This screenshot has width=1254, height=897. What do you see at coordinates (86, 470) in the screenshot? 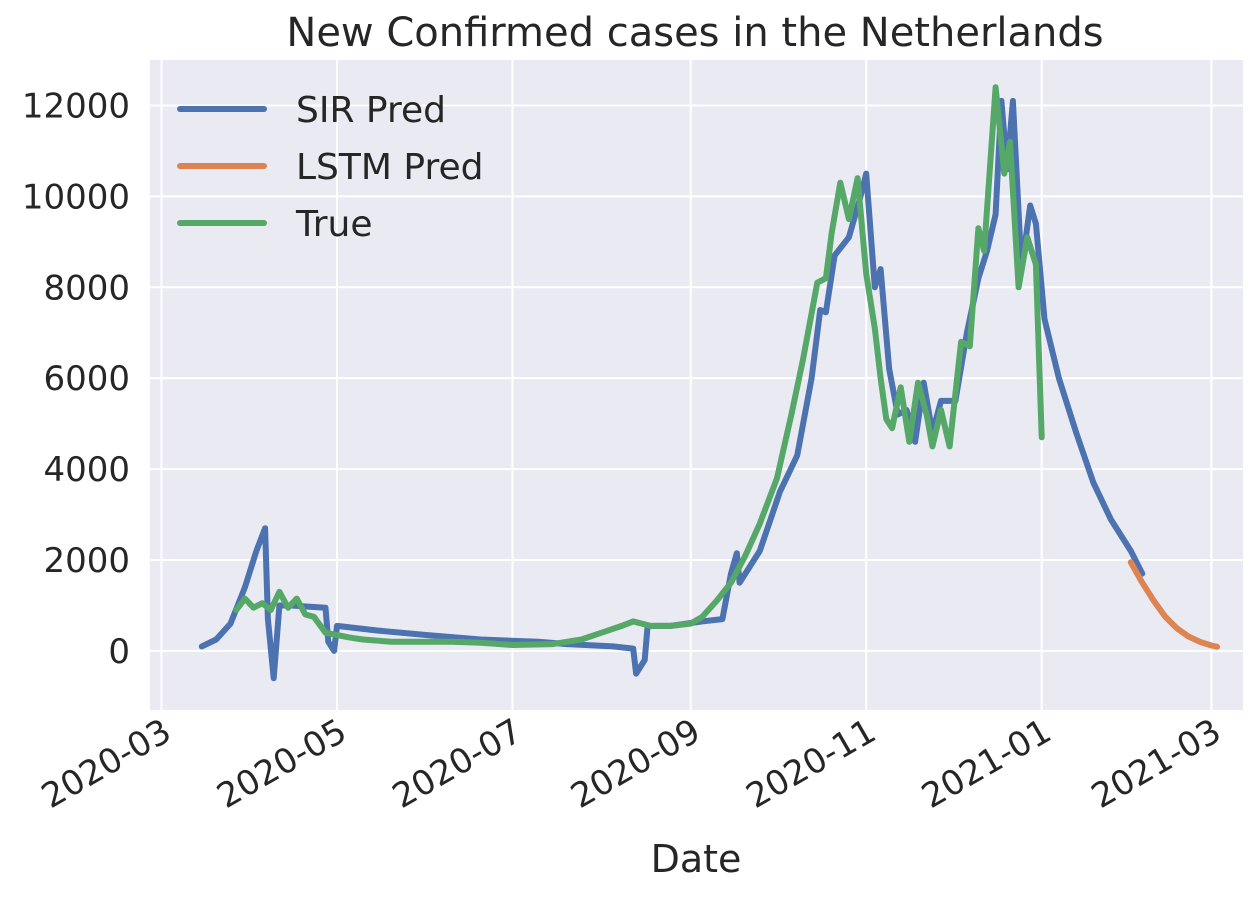
I see `y-tick-label: 4000` at bounding box center [86, 470].